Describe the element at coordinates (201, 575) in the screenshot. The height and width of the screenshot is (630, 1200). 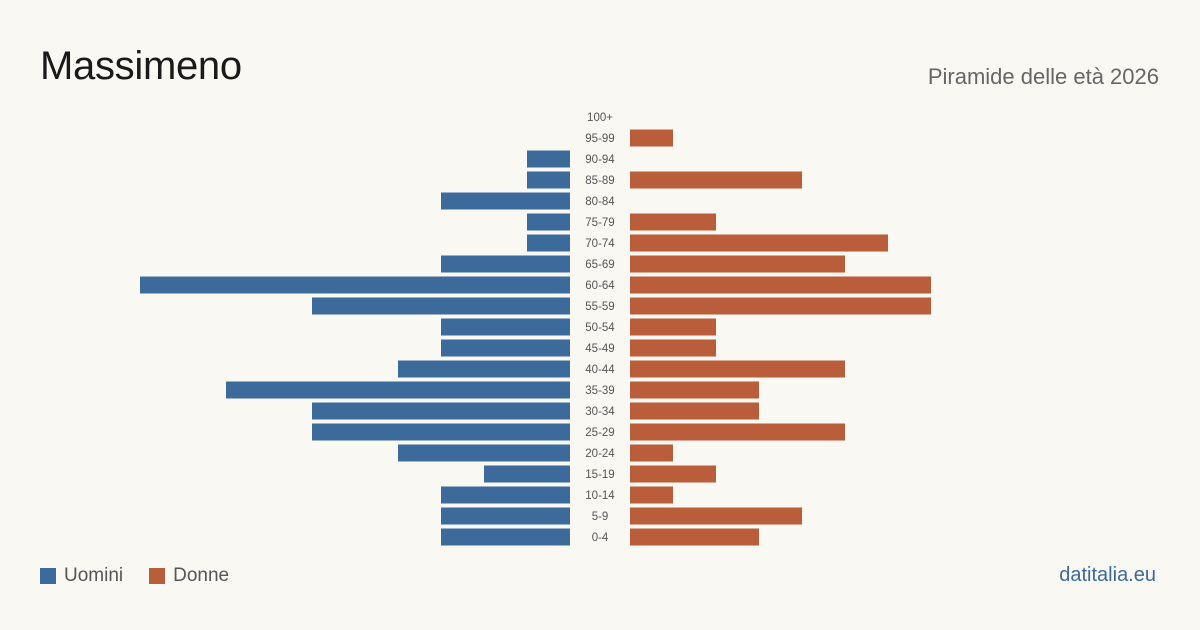
I see `legend-label-female: Donne` at that location.